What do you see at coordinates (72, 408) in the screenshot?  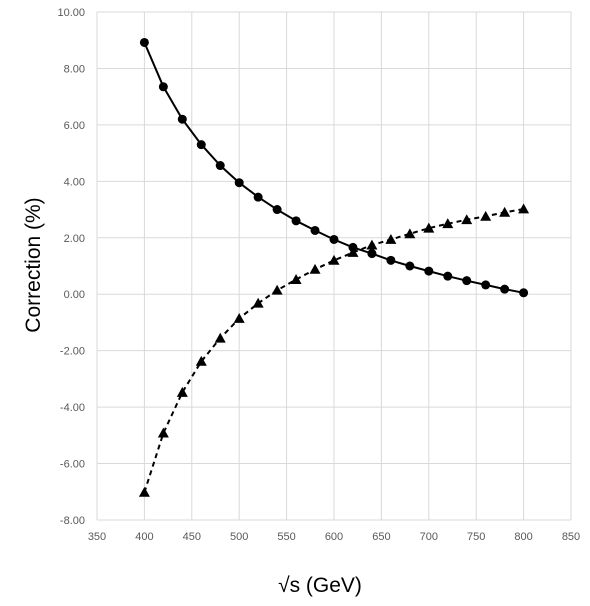 I see `y-tick-label: -4.00` at bounding box center [72, 408].